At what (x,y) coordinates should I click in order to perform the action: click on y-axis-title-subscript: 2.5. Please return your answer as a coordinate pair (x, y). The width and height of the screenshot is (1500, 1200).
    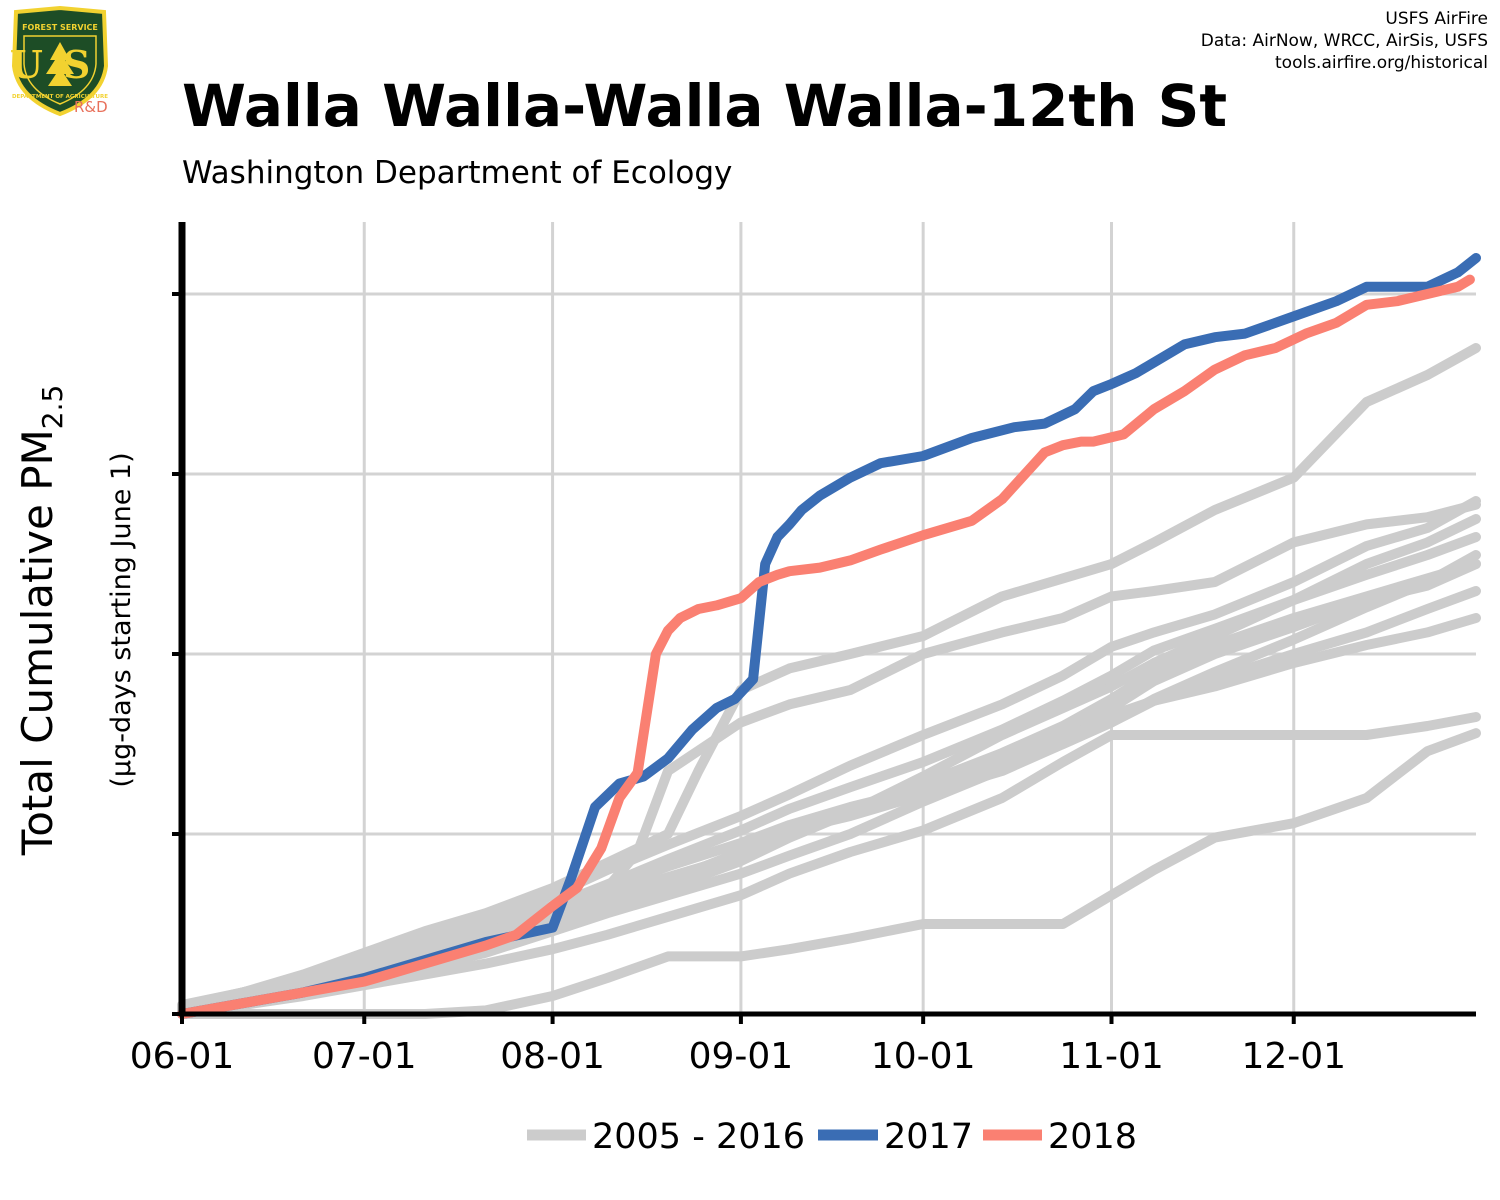
    Looking at the image, I should click on (52, 407).